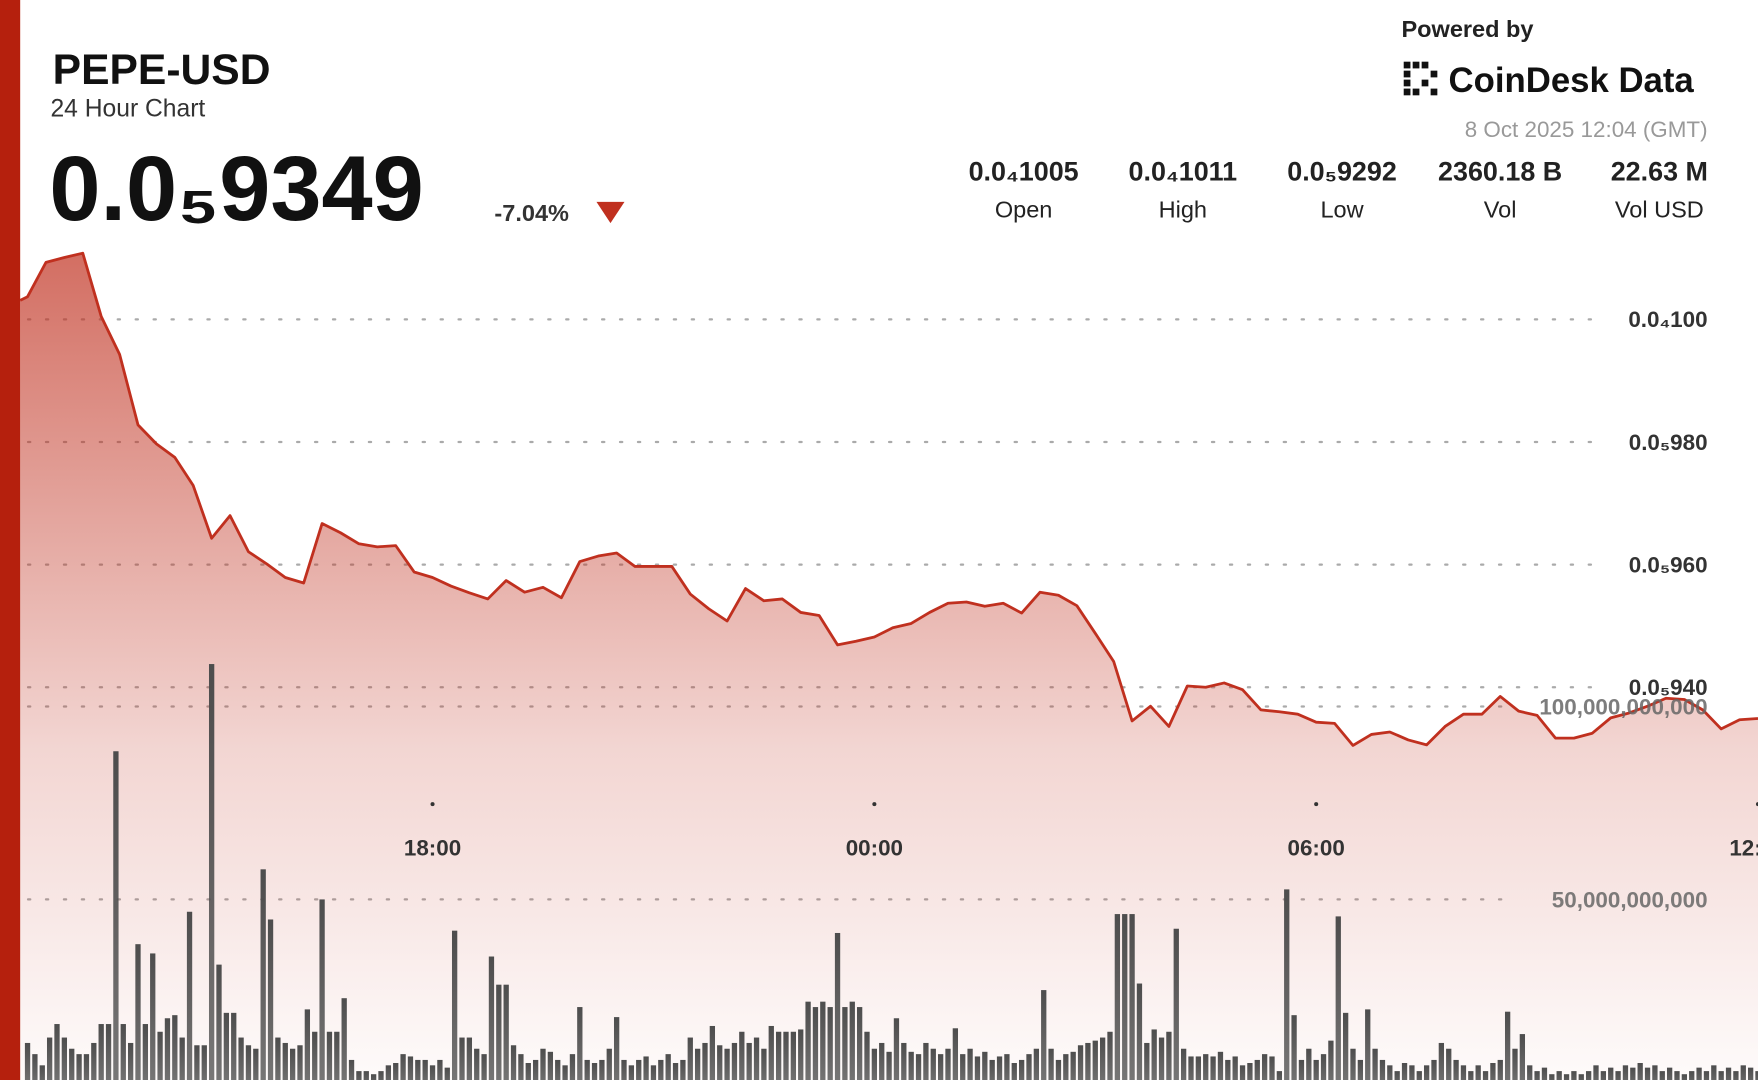  I want to click on stat-label: Vol USD, so click(1659, 210).